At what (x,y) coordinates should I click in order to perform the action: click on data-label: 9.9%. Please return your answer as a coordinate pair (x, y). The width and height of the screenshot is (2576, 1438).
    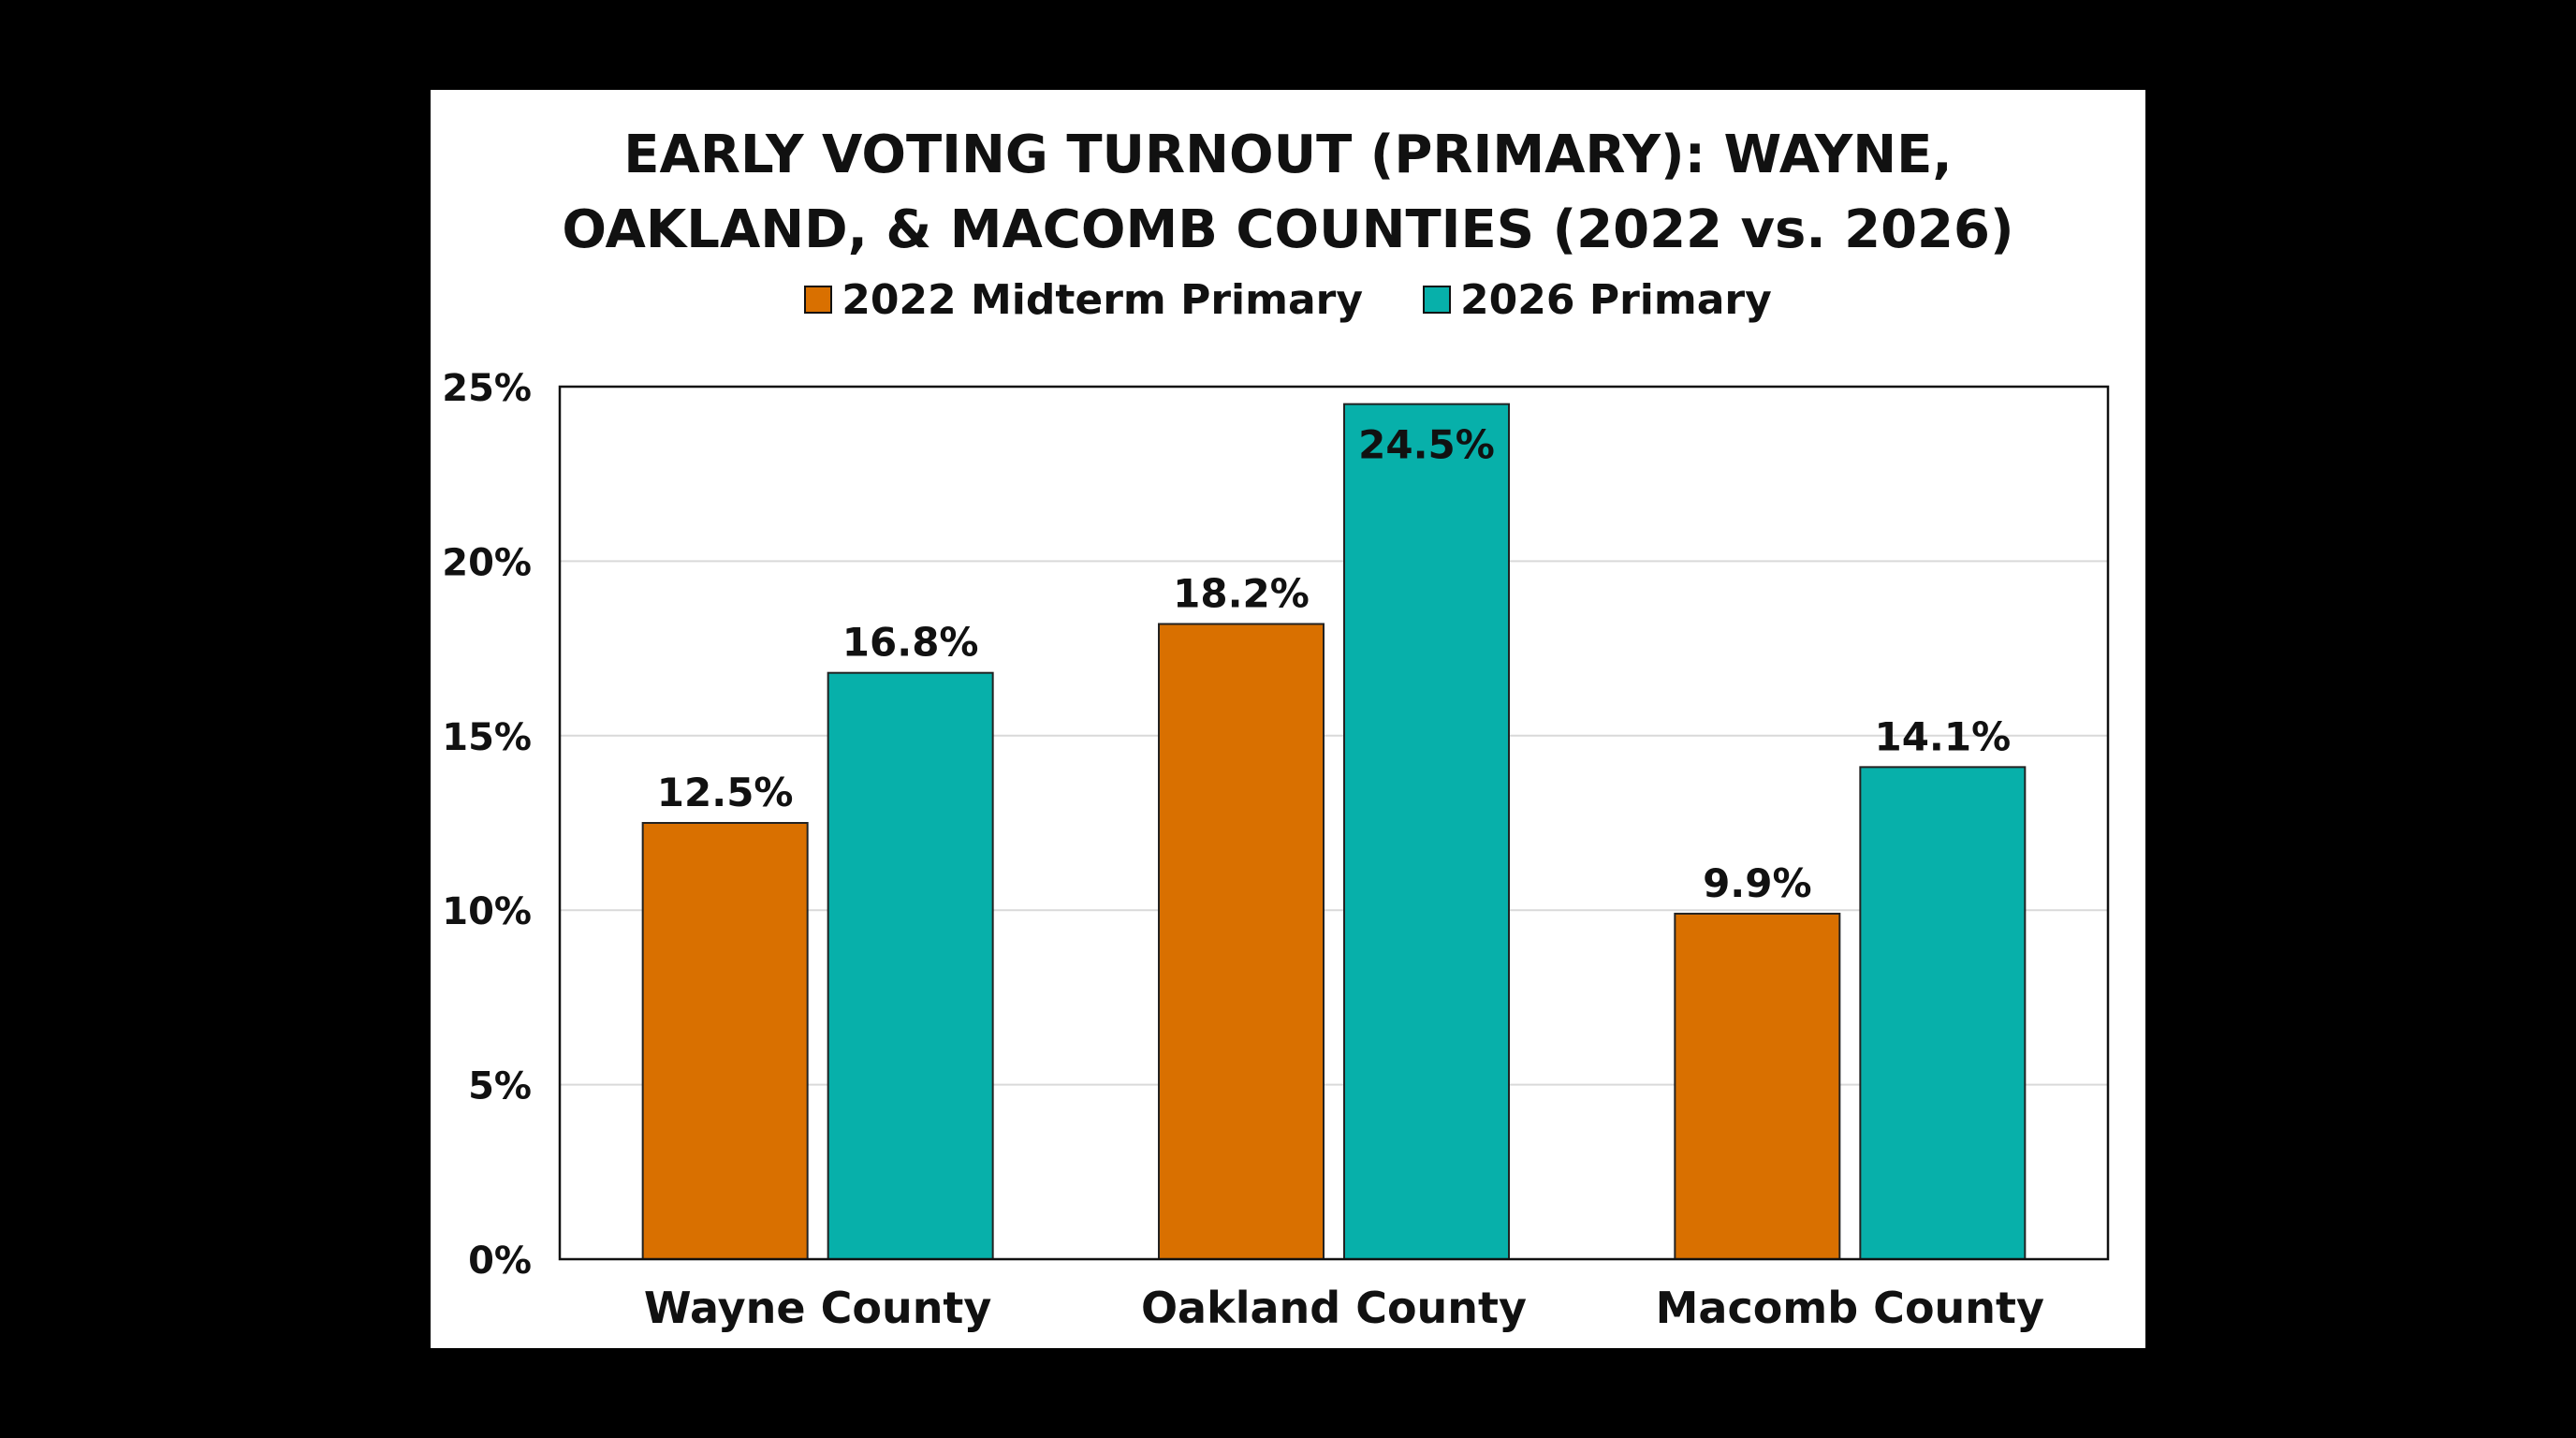
    Looking at the image, I should click on (1757, 883).